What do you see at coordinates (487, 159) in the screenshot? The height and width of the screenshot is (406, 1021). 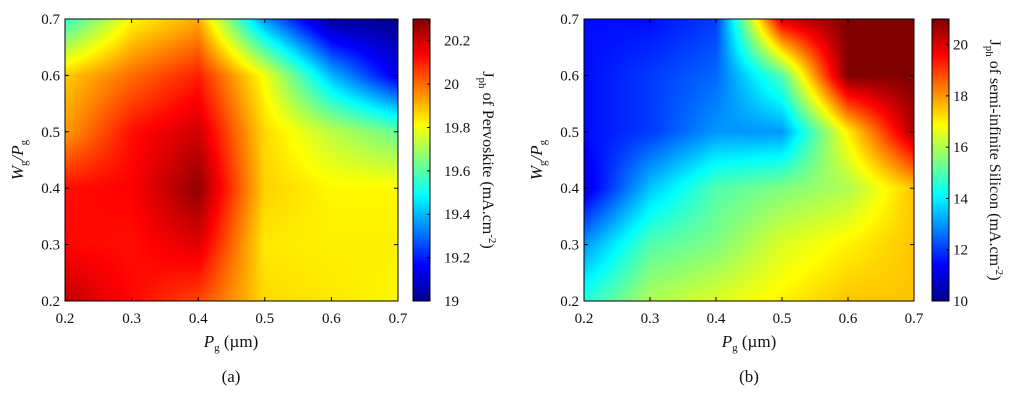 I see `colorbar-label: Jph of Pervoskite (mA.cm-2)` at bounding box center [487, 159].